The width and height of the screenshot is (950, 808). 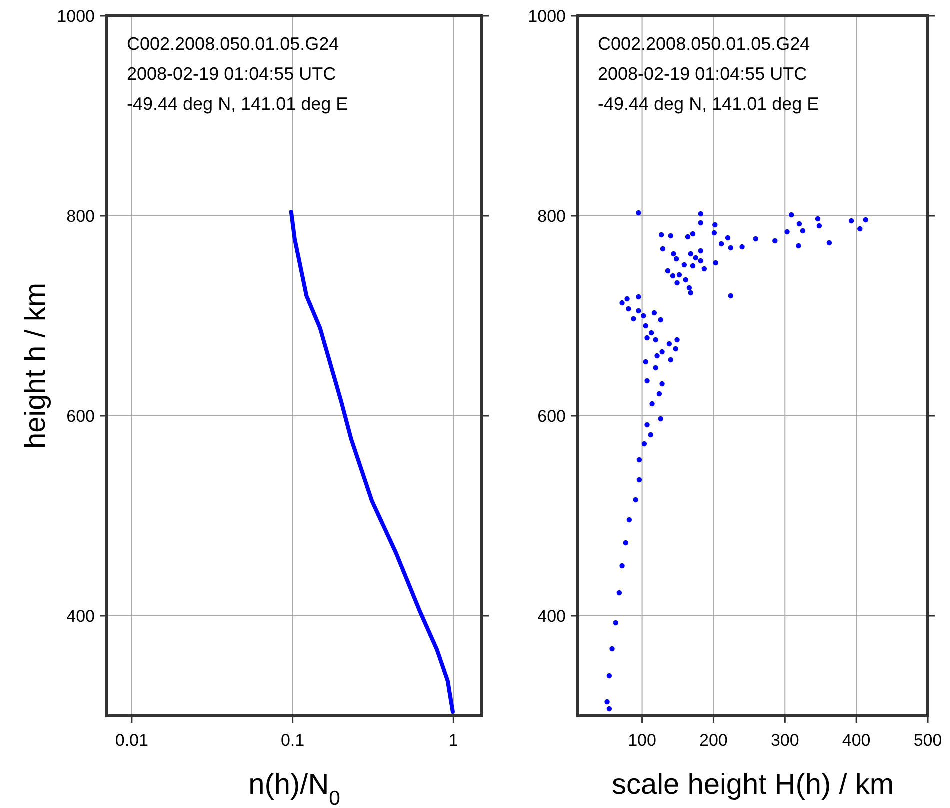 What do you see at coordinates (292, 740) in the screenshot?
I see `x-tick-label: 0.1` at bounding box center [292, 740].